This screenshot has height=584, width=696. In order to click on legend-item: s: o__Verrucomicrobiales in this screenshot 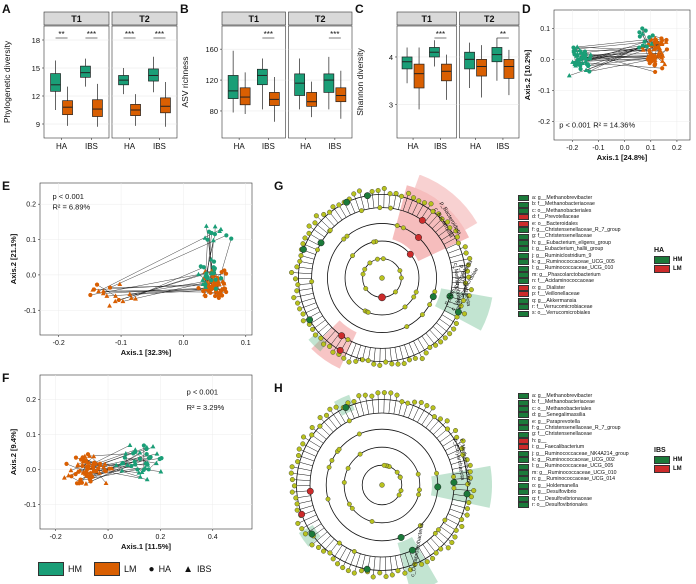, I will do `click(569, 313)`.